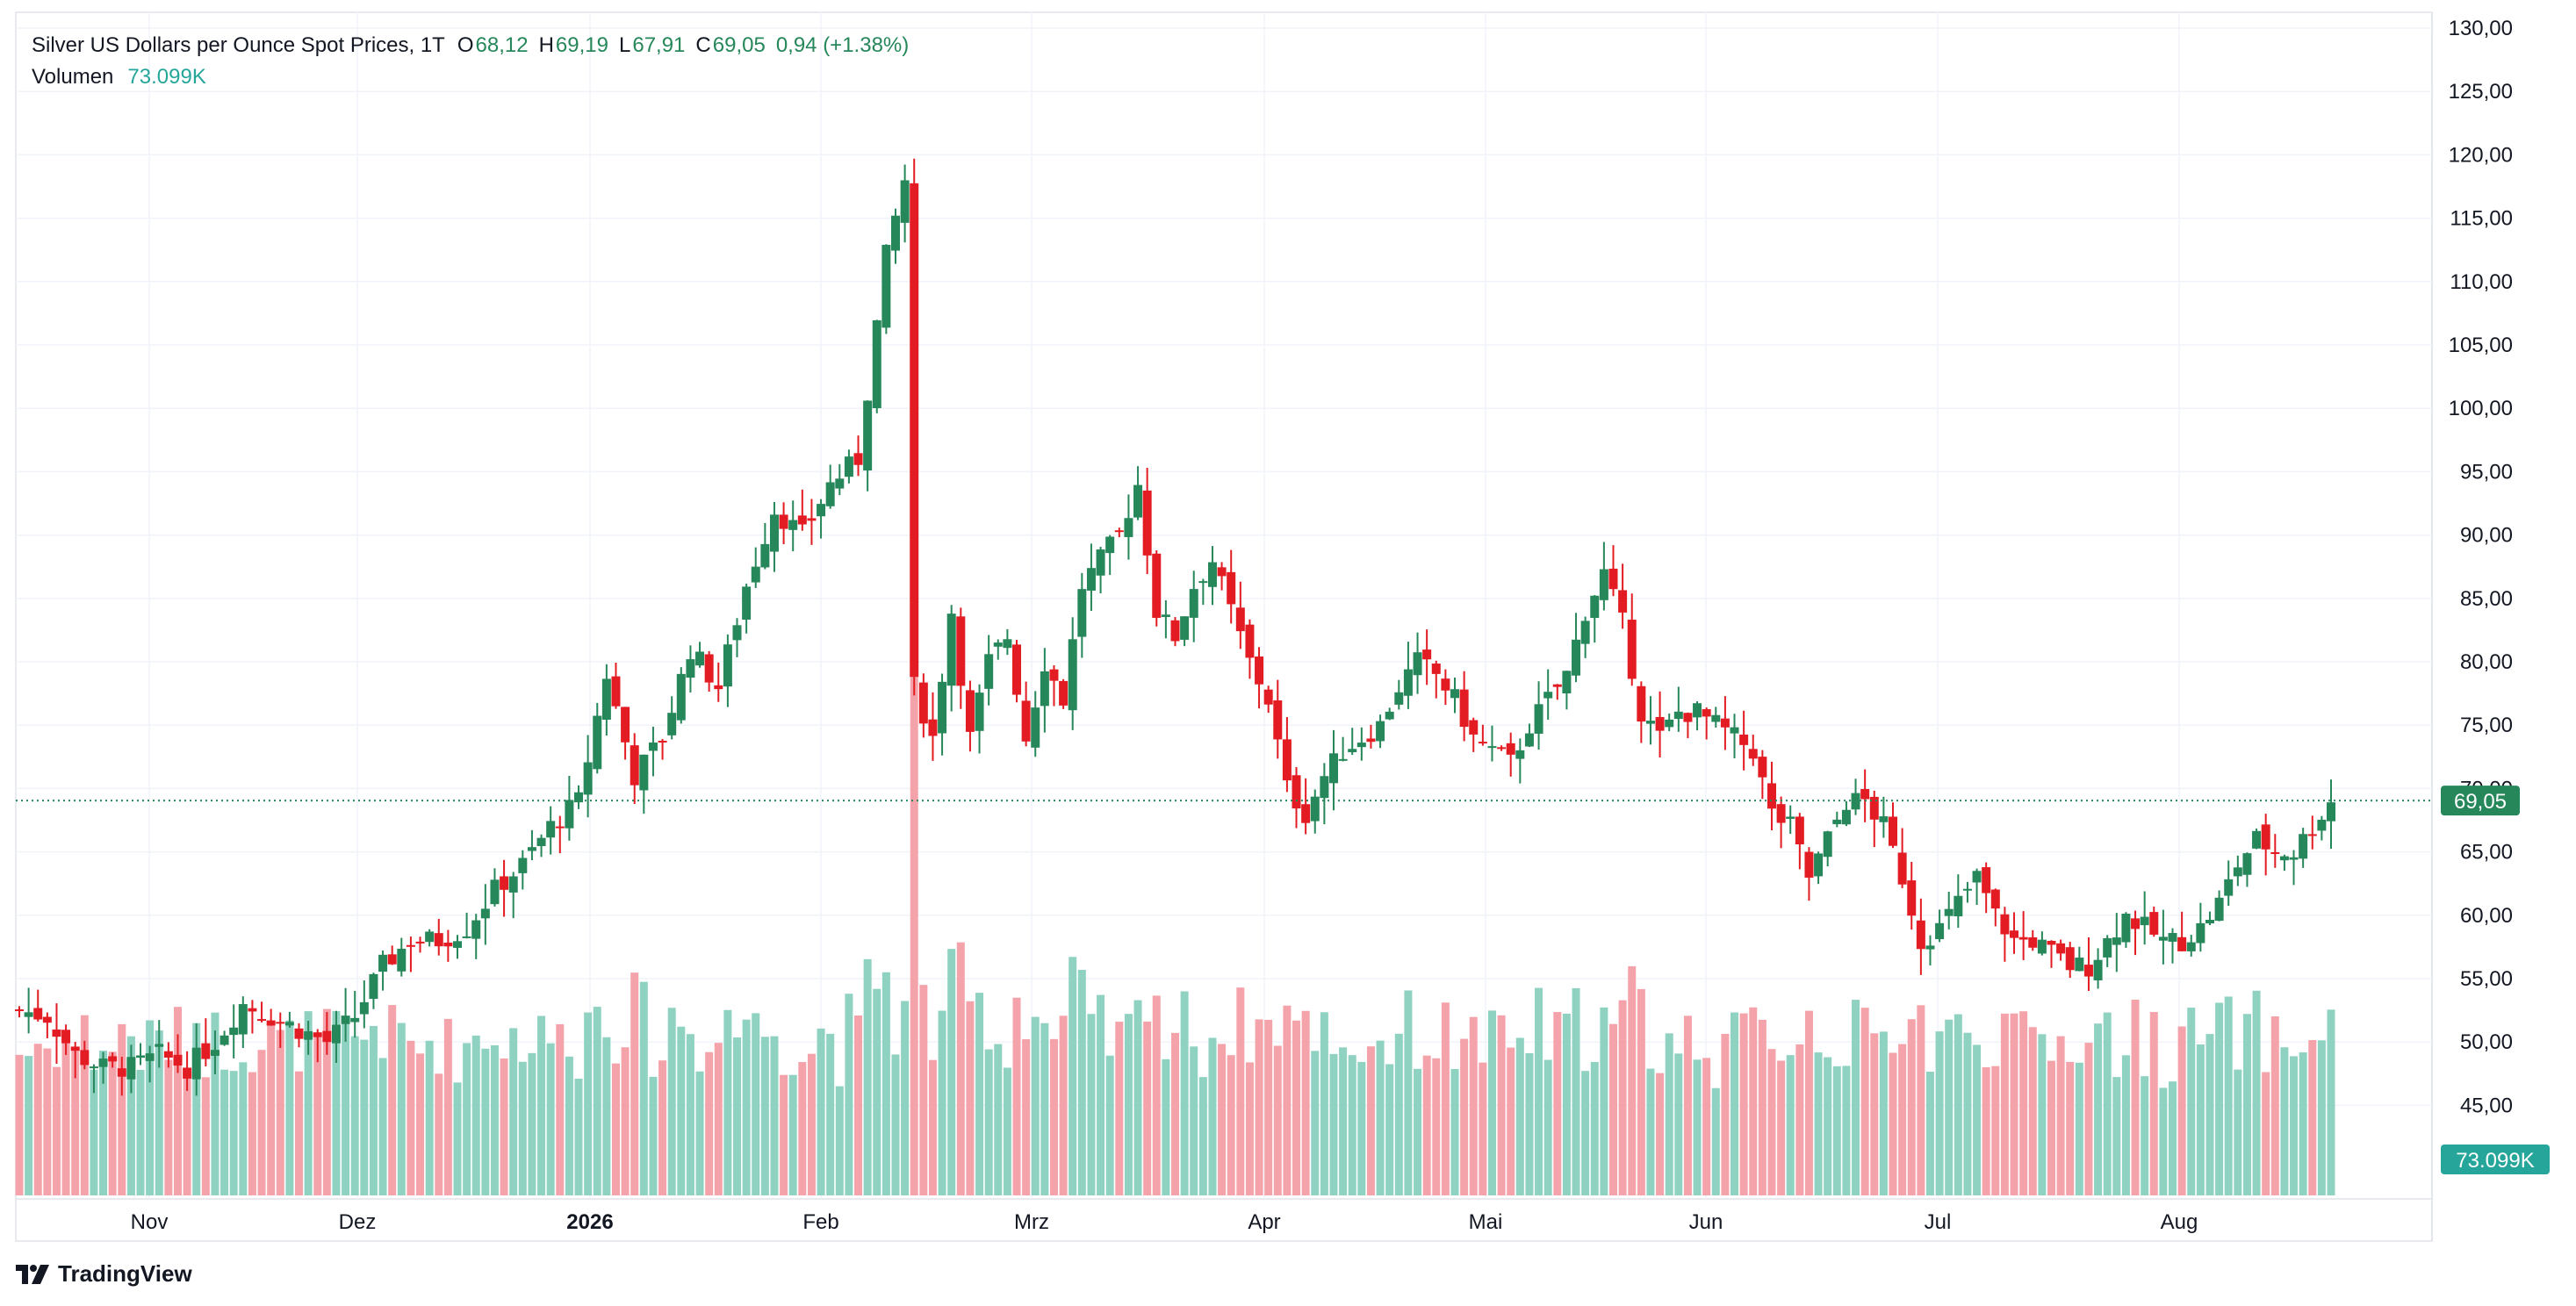 The height and width of the screenshot is (1306, 2576). Describe the element at coordinates (2486, 1042) in the screenshot. I see `price-tick-label: 50,00` at that location.